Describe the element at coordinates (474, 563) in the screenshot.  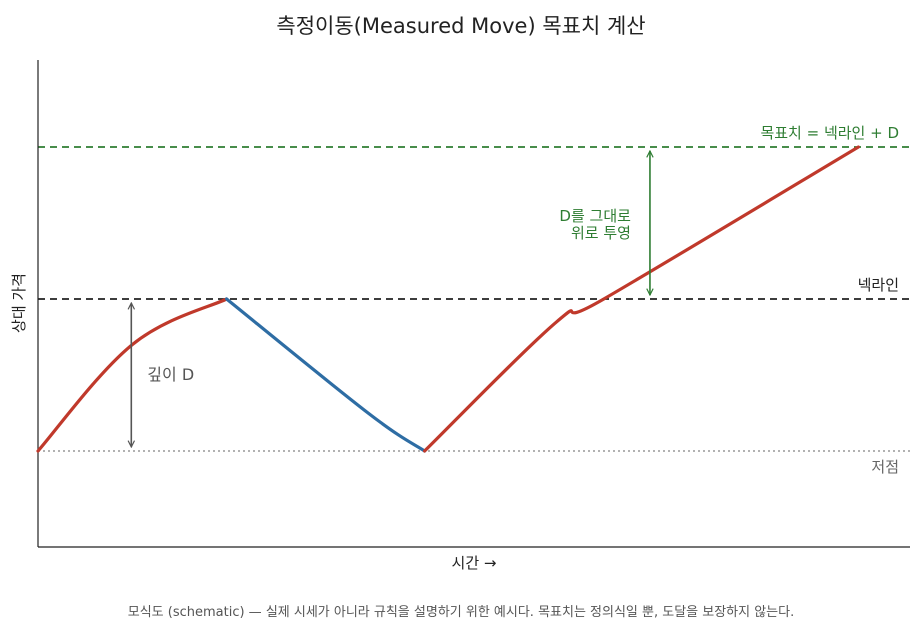
I see `x-axis-label: 시간 →` at that location.